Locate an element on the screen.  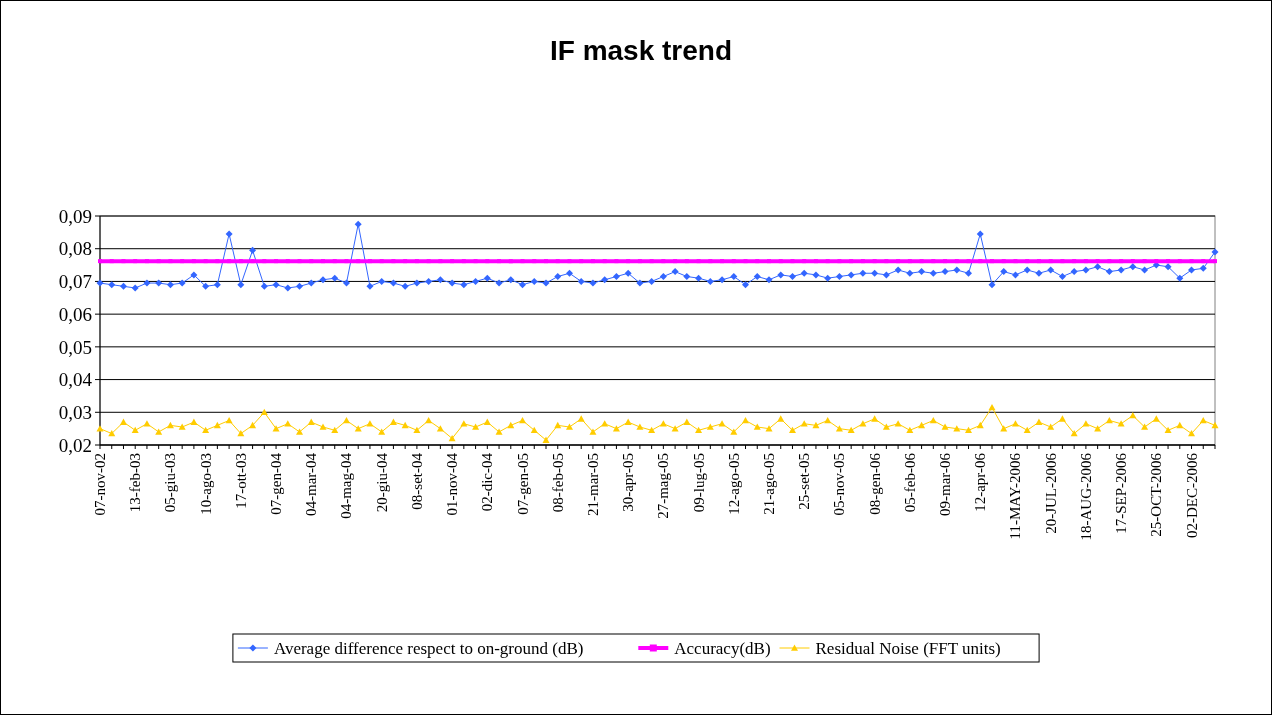
x-tick-label: 12-ago-05 is located at coordinates (733, 484).